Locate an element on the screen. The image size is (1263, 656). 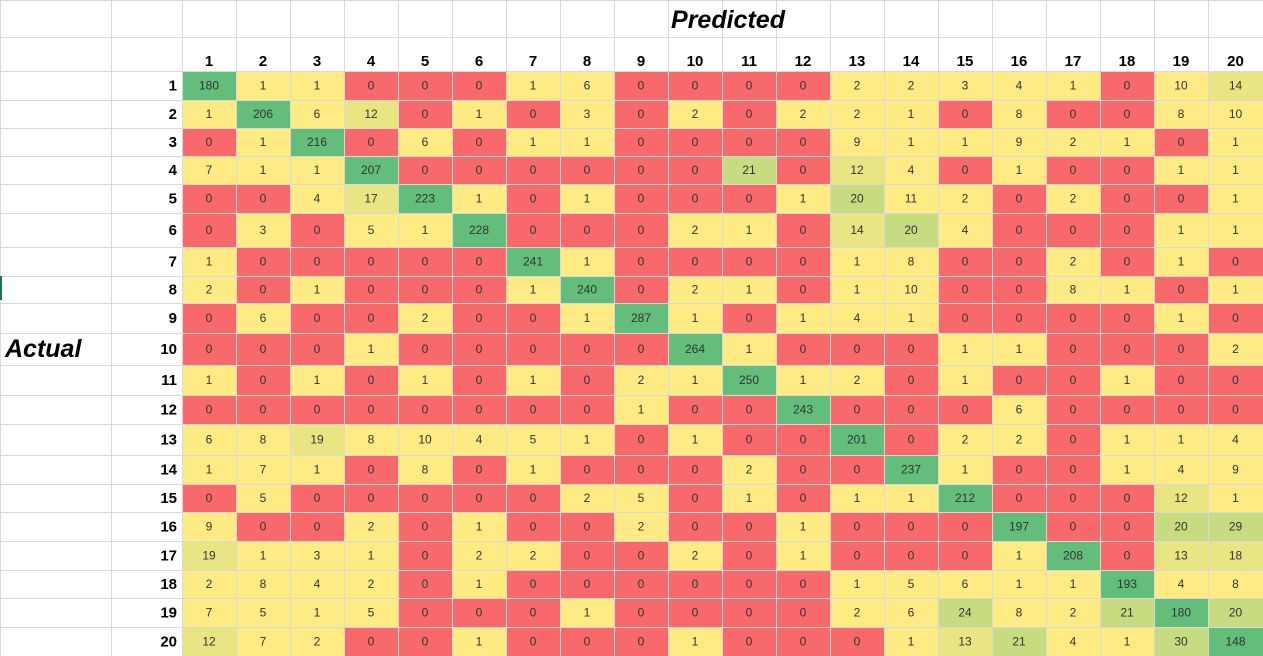
cell-value-14-13: 0 is located at coordinates (857, 470).